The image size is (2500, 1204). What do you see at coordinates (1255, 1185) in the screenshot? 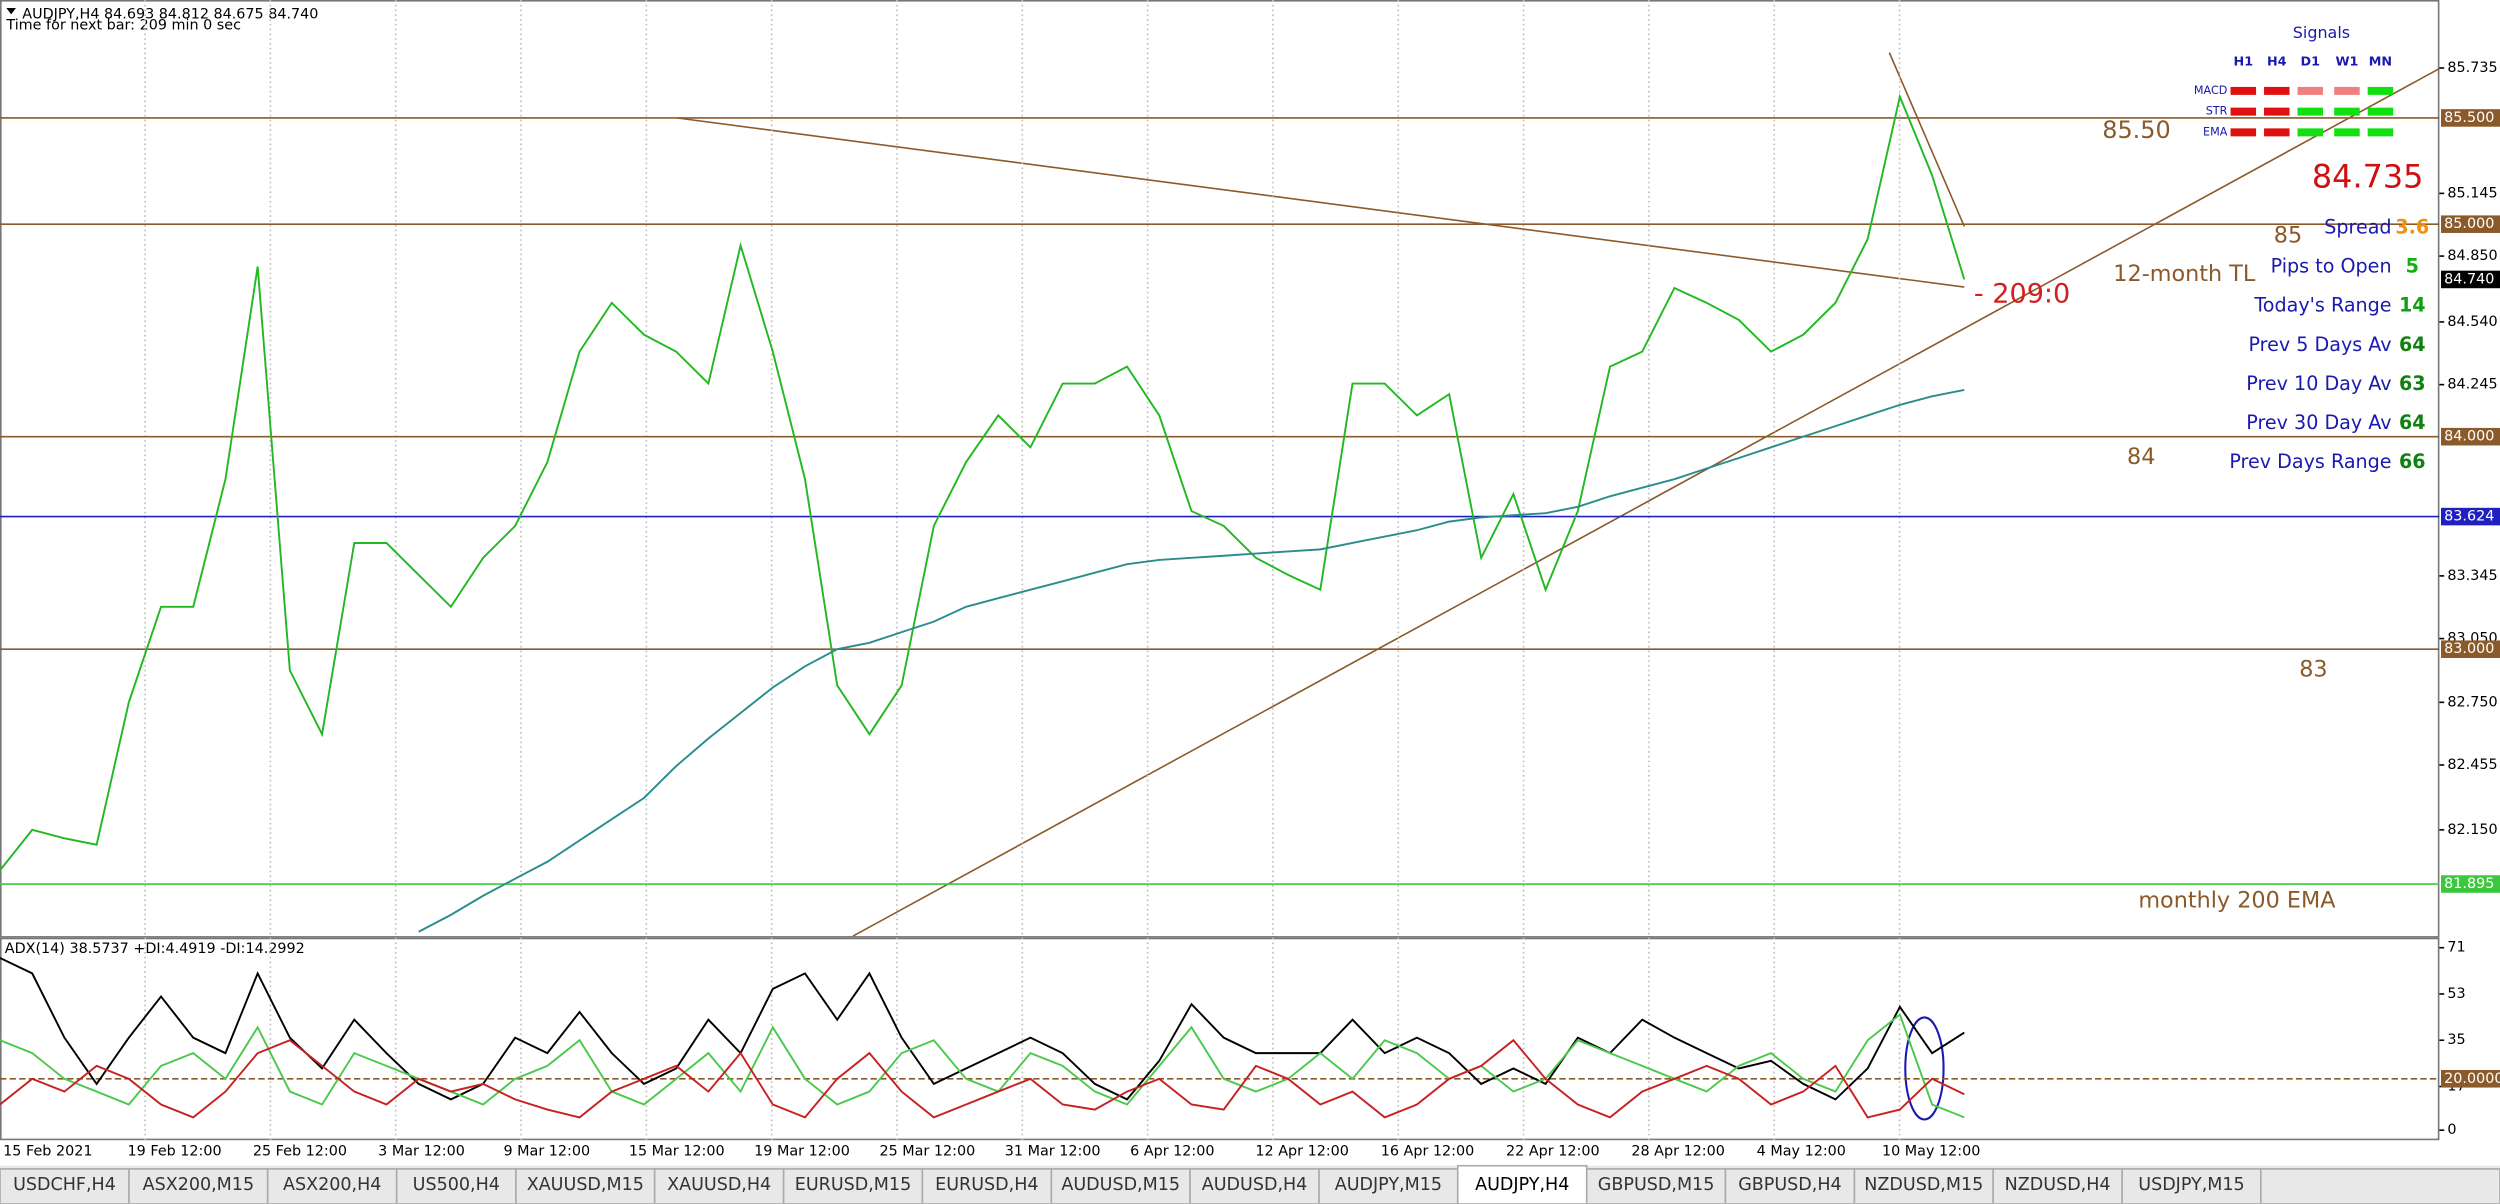
I see `tab-label: AUDUSD,H4` at bounding box center [1255, 1185].